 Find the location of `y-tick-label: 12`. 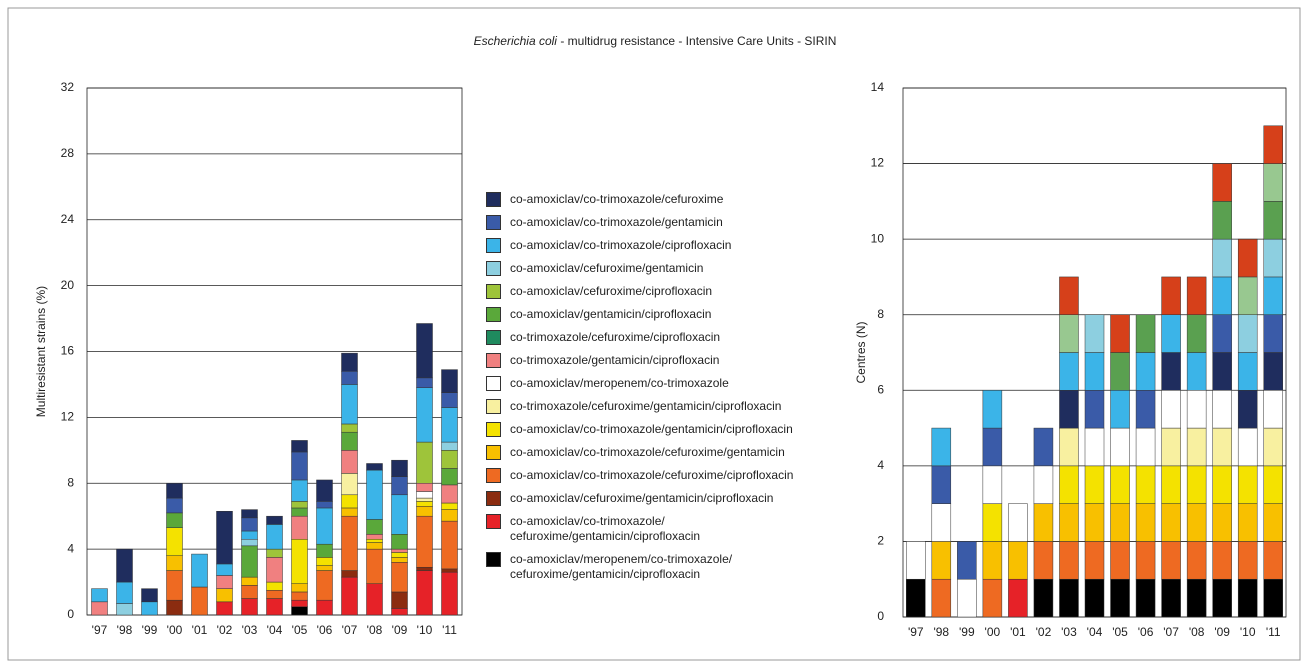

y-tick-label: 12 is located at coordinates (68, 417).